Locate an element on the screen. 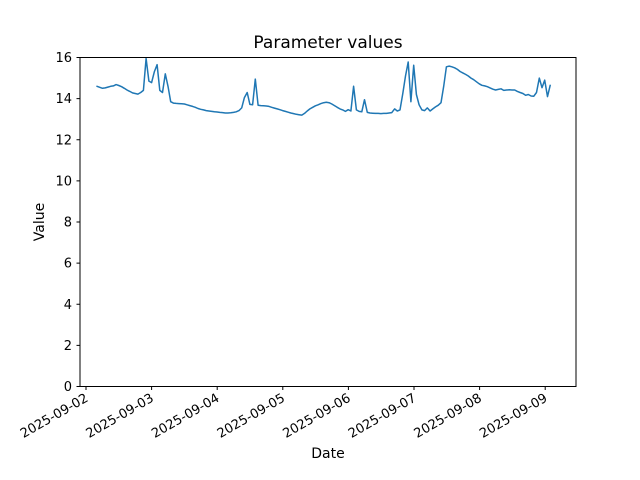 This screenshot has height=480, width=640. chart-title: Parameter values is located at coordinates (328, 43).